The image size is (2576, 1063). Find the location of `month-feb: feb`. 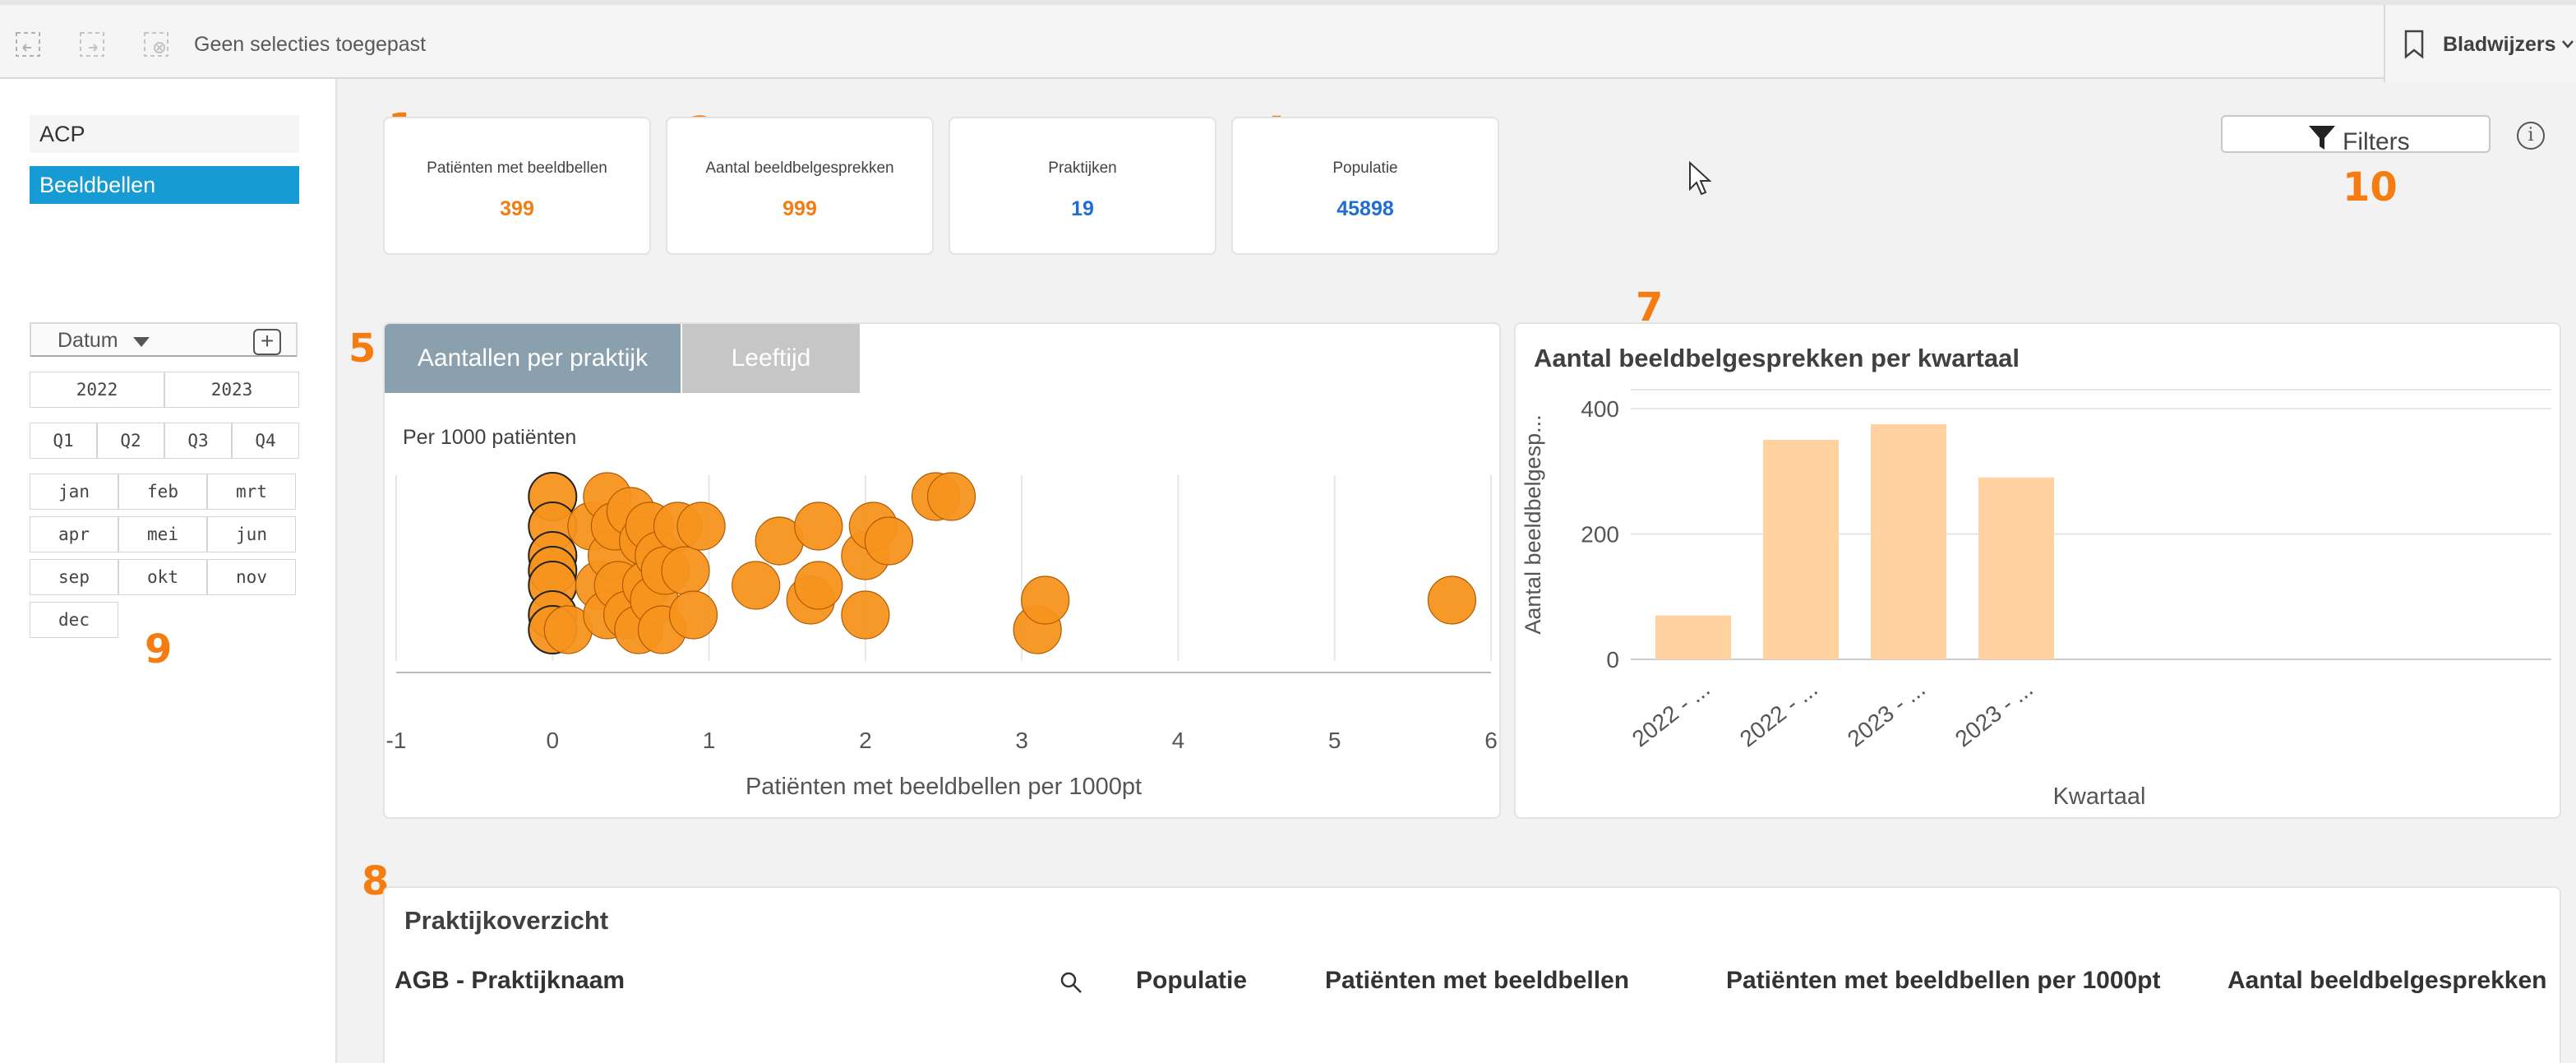

month-feb: feb is located at coordinates (162, 492).